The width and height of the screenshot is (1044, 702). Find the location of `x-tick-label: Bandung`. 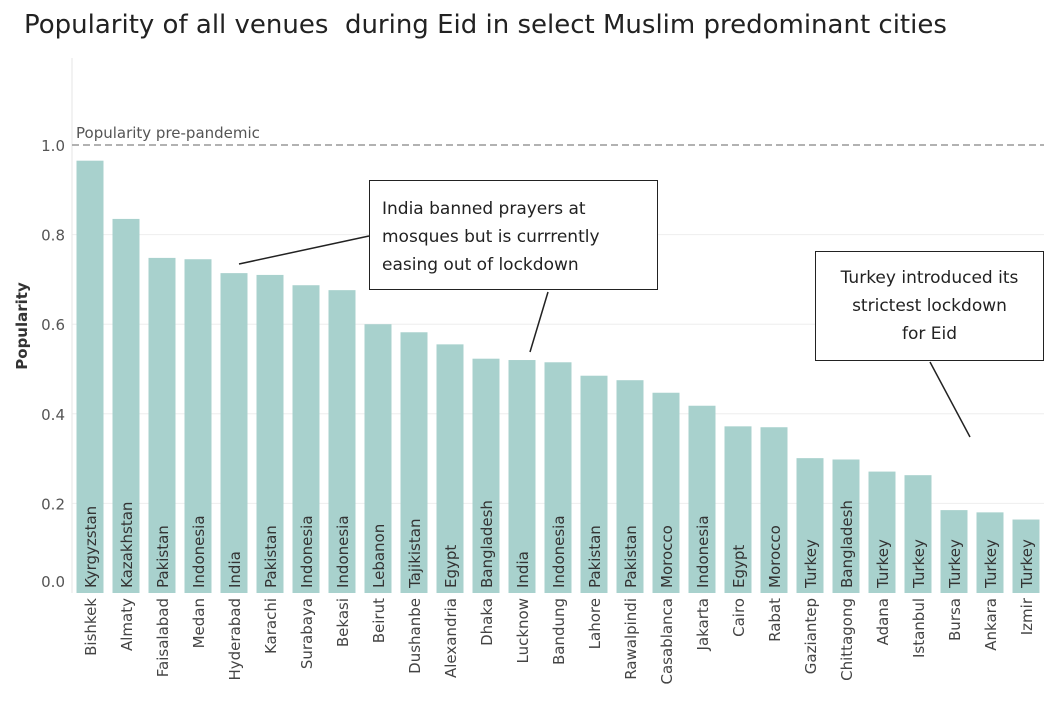

x-tick-label: Bandung is located at coordinates (559, 631).